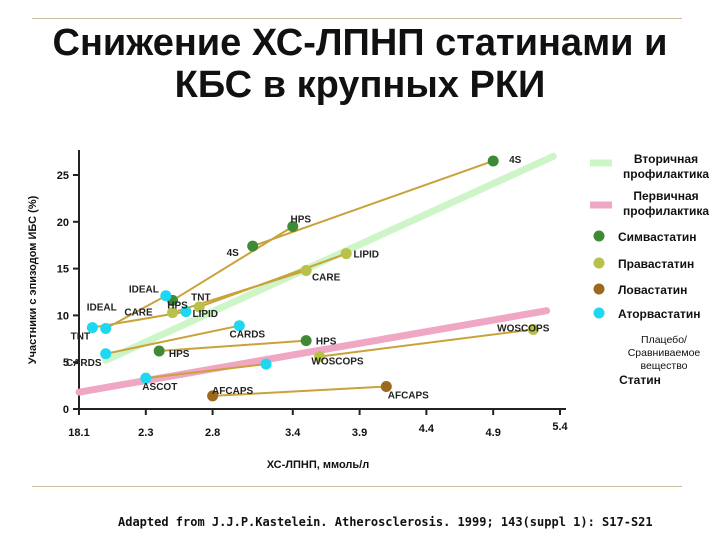 Image resolution: width=720 pixels, height=540 pixels. I want to click on placebo-label-lipid: LIPID, so click(366, 255).